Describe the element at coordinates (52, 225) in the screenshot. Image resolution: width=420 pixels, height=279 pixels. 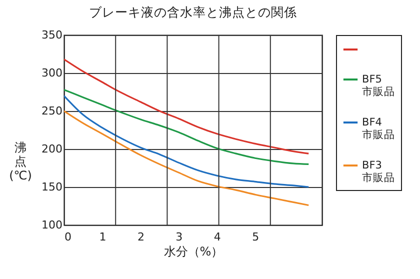
I see `y-tick-label: 100` at that location.